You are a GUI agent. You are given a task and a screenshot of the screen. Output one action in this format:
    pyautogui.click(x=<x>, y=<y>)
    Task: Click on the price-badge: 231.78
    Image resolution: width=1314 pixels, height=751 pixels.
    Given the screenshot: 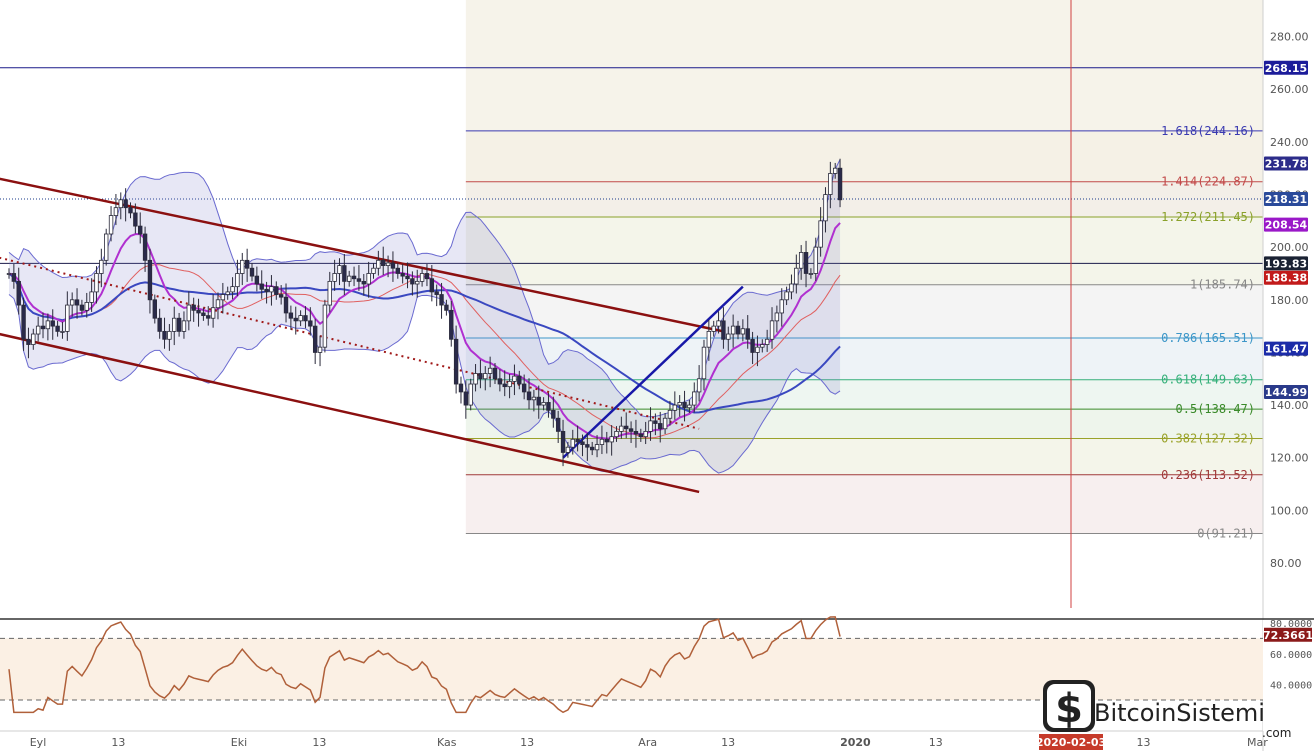 What is the action you would take?
    pyautogui.click(x=1286, y=163)
    